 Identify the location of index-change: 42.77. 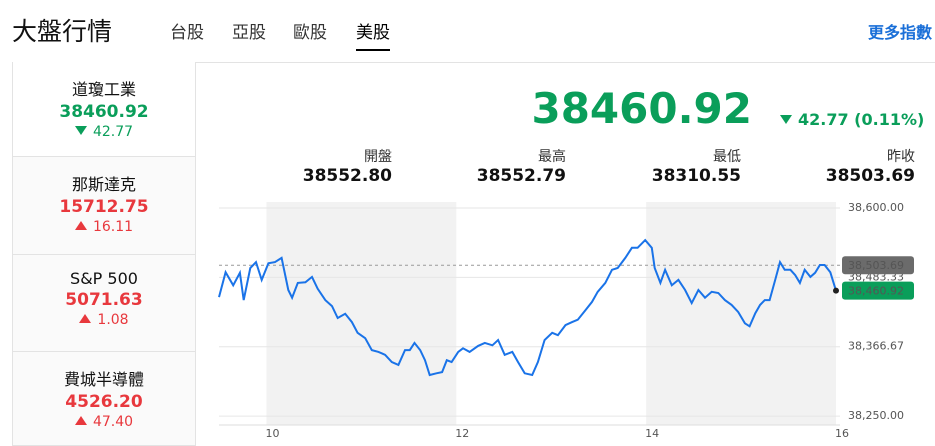
(104, 132).